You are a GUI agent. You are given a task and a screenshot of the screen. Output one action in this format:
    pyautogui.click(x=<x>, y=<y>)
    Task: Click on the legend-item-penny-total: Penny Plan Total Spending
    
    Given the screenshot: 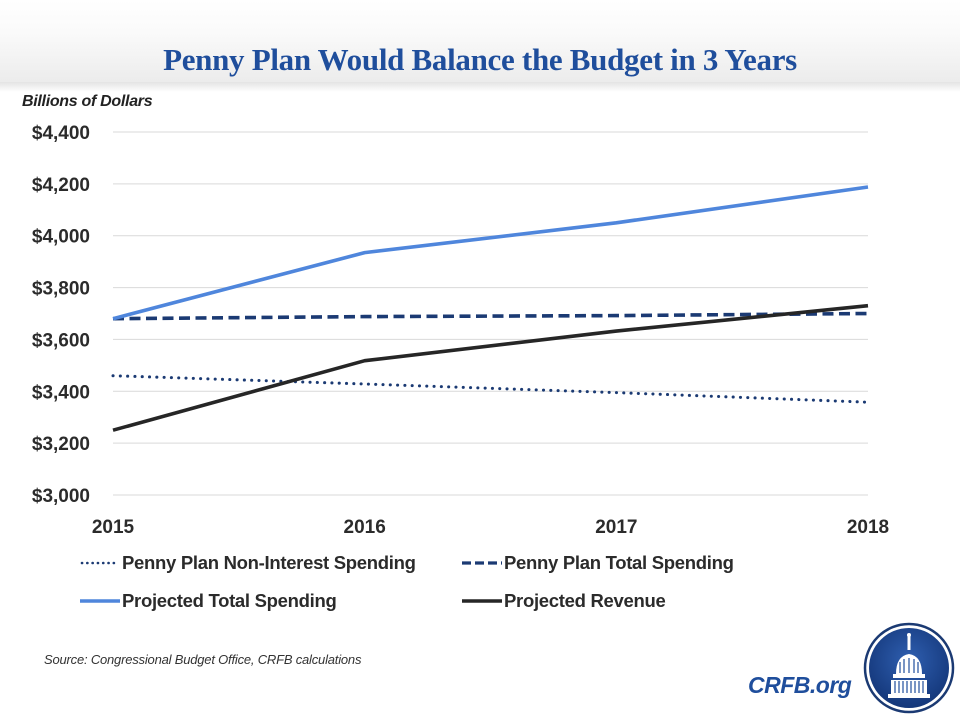 What is the action you would take?
    pyautogui.click(x=598, y=563)
    